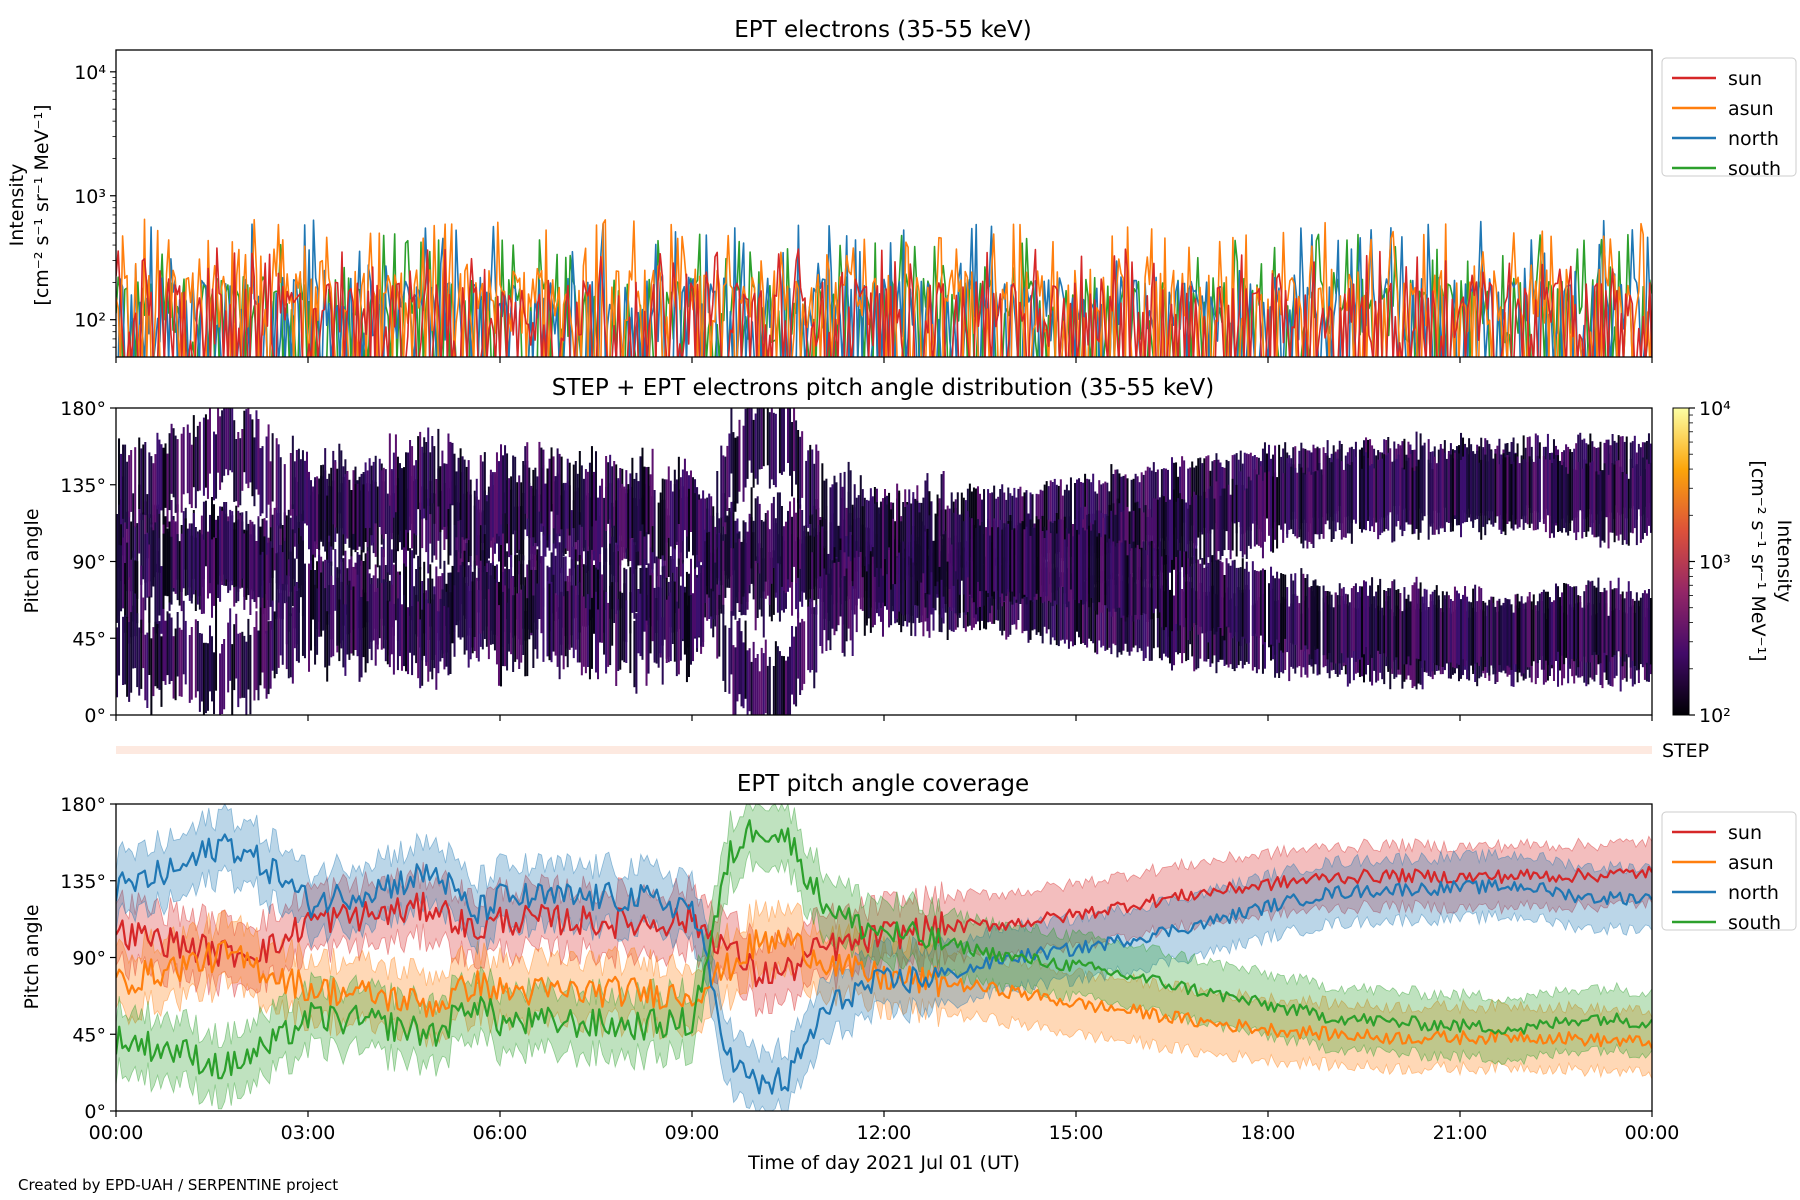  Describe the element at coordinates (32, 956) in the screenshot. I see `panel3-ylabel: Pitch angle` at that location.